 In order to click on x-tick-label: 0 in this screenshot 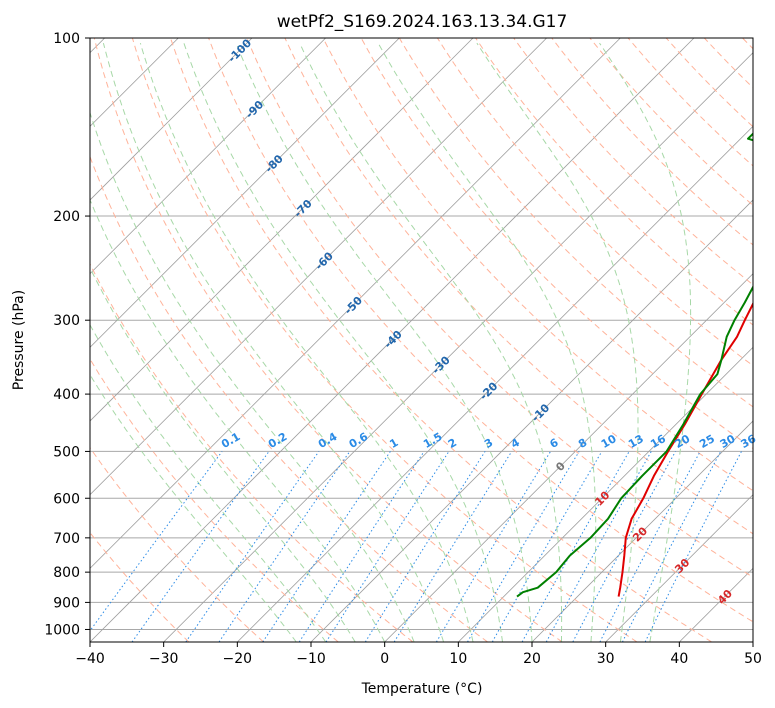, I will do `click(384, 659)`.